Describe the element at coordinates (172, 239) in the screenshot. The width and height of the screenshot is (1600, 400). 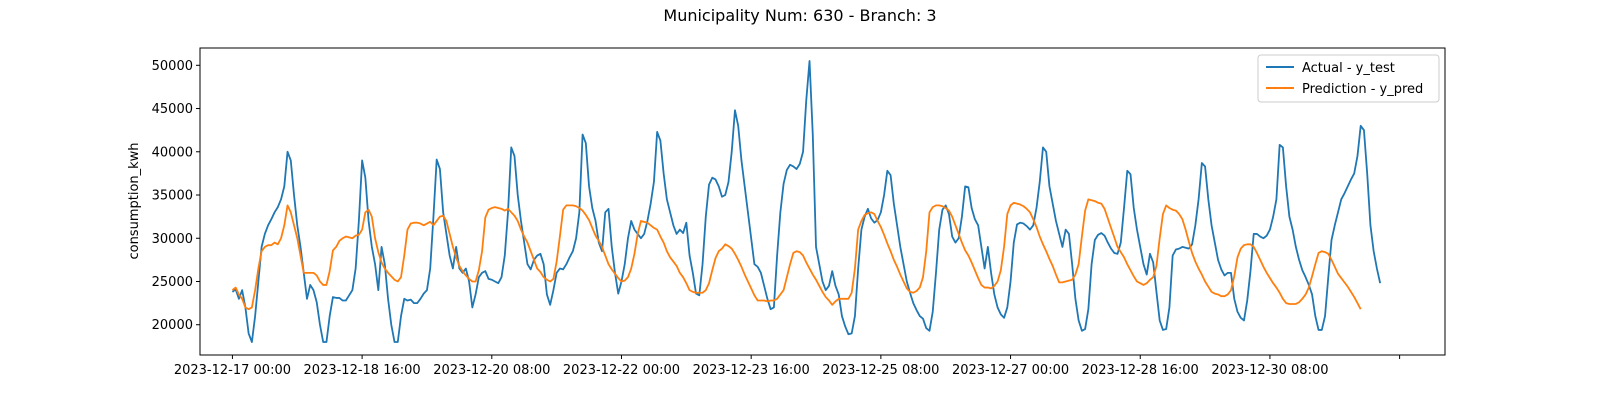
I see `y-tick-label: 30000` at that location.